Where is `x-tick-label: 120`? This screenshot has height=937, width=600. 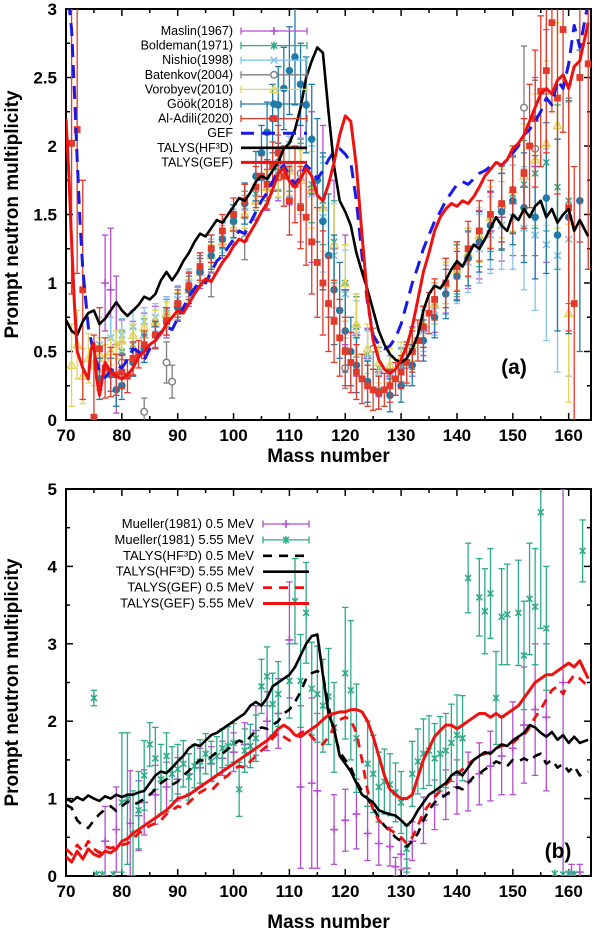
x-tick-label: 120 is located at coordinates (345, 435).